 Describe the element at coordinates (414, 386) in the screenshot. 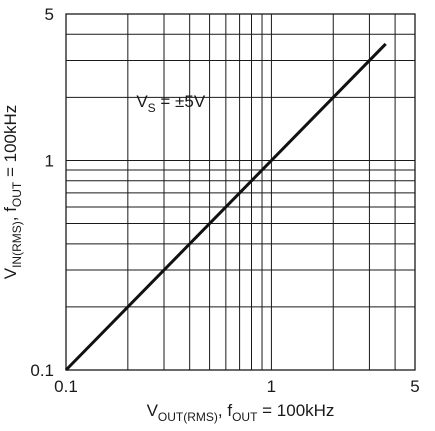

I see `x-tick-label: 5` at that location.